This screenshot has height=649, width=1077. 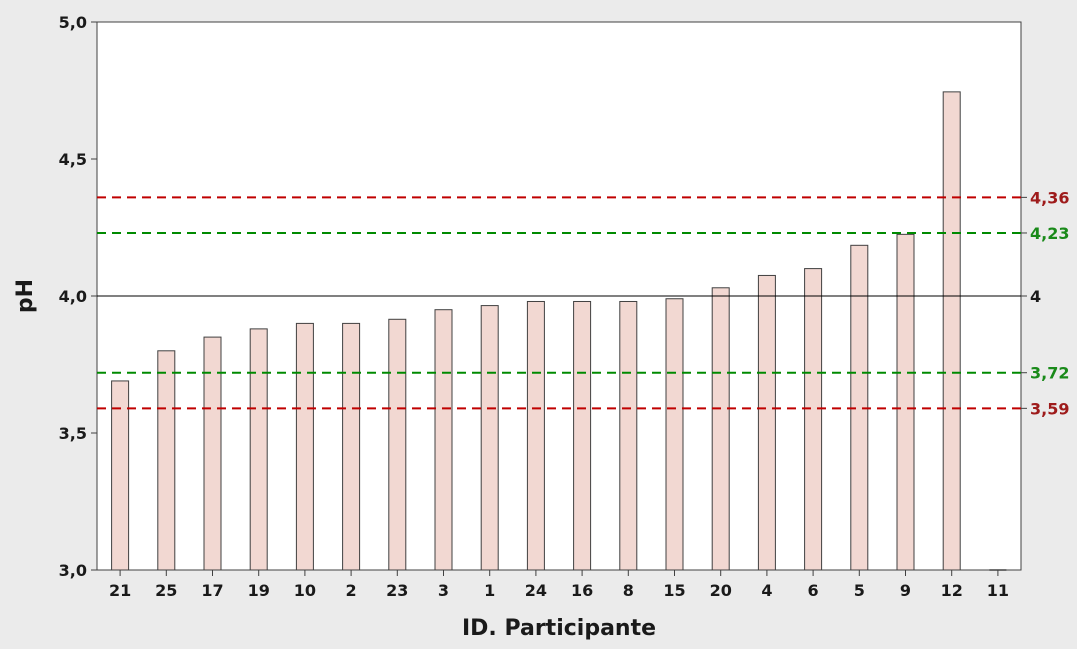 What do you see at coordinates (489, 590) in the screenshot?
I see `x-tick-label: 1` at bounding box center [489, 590].